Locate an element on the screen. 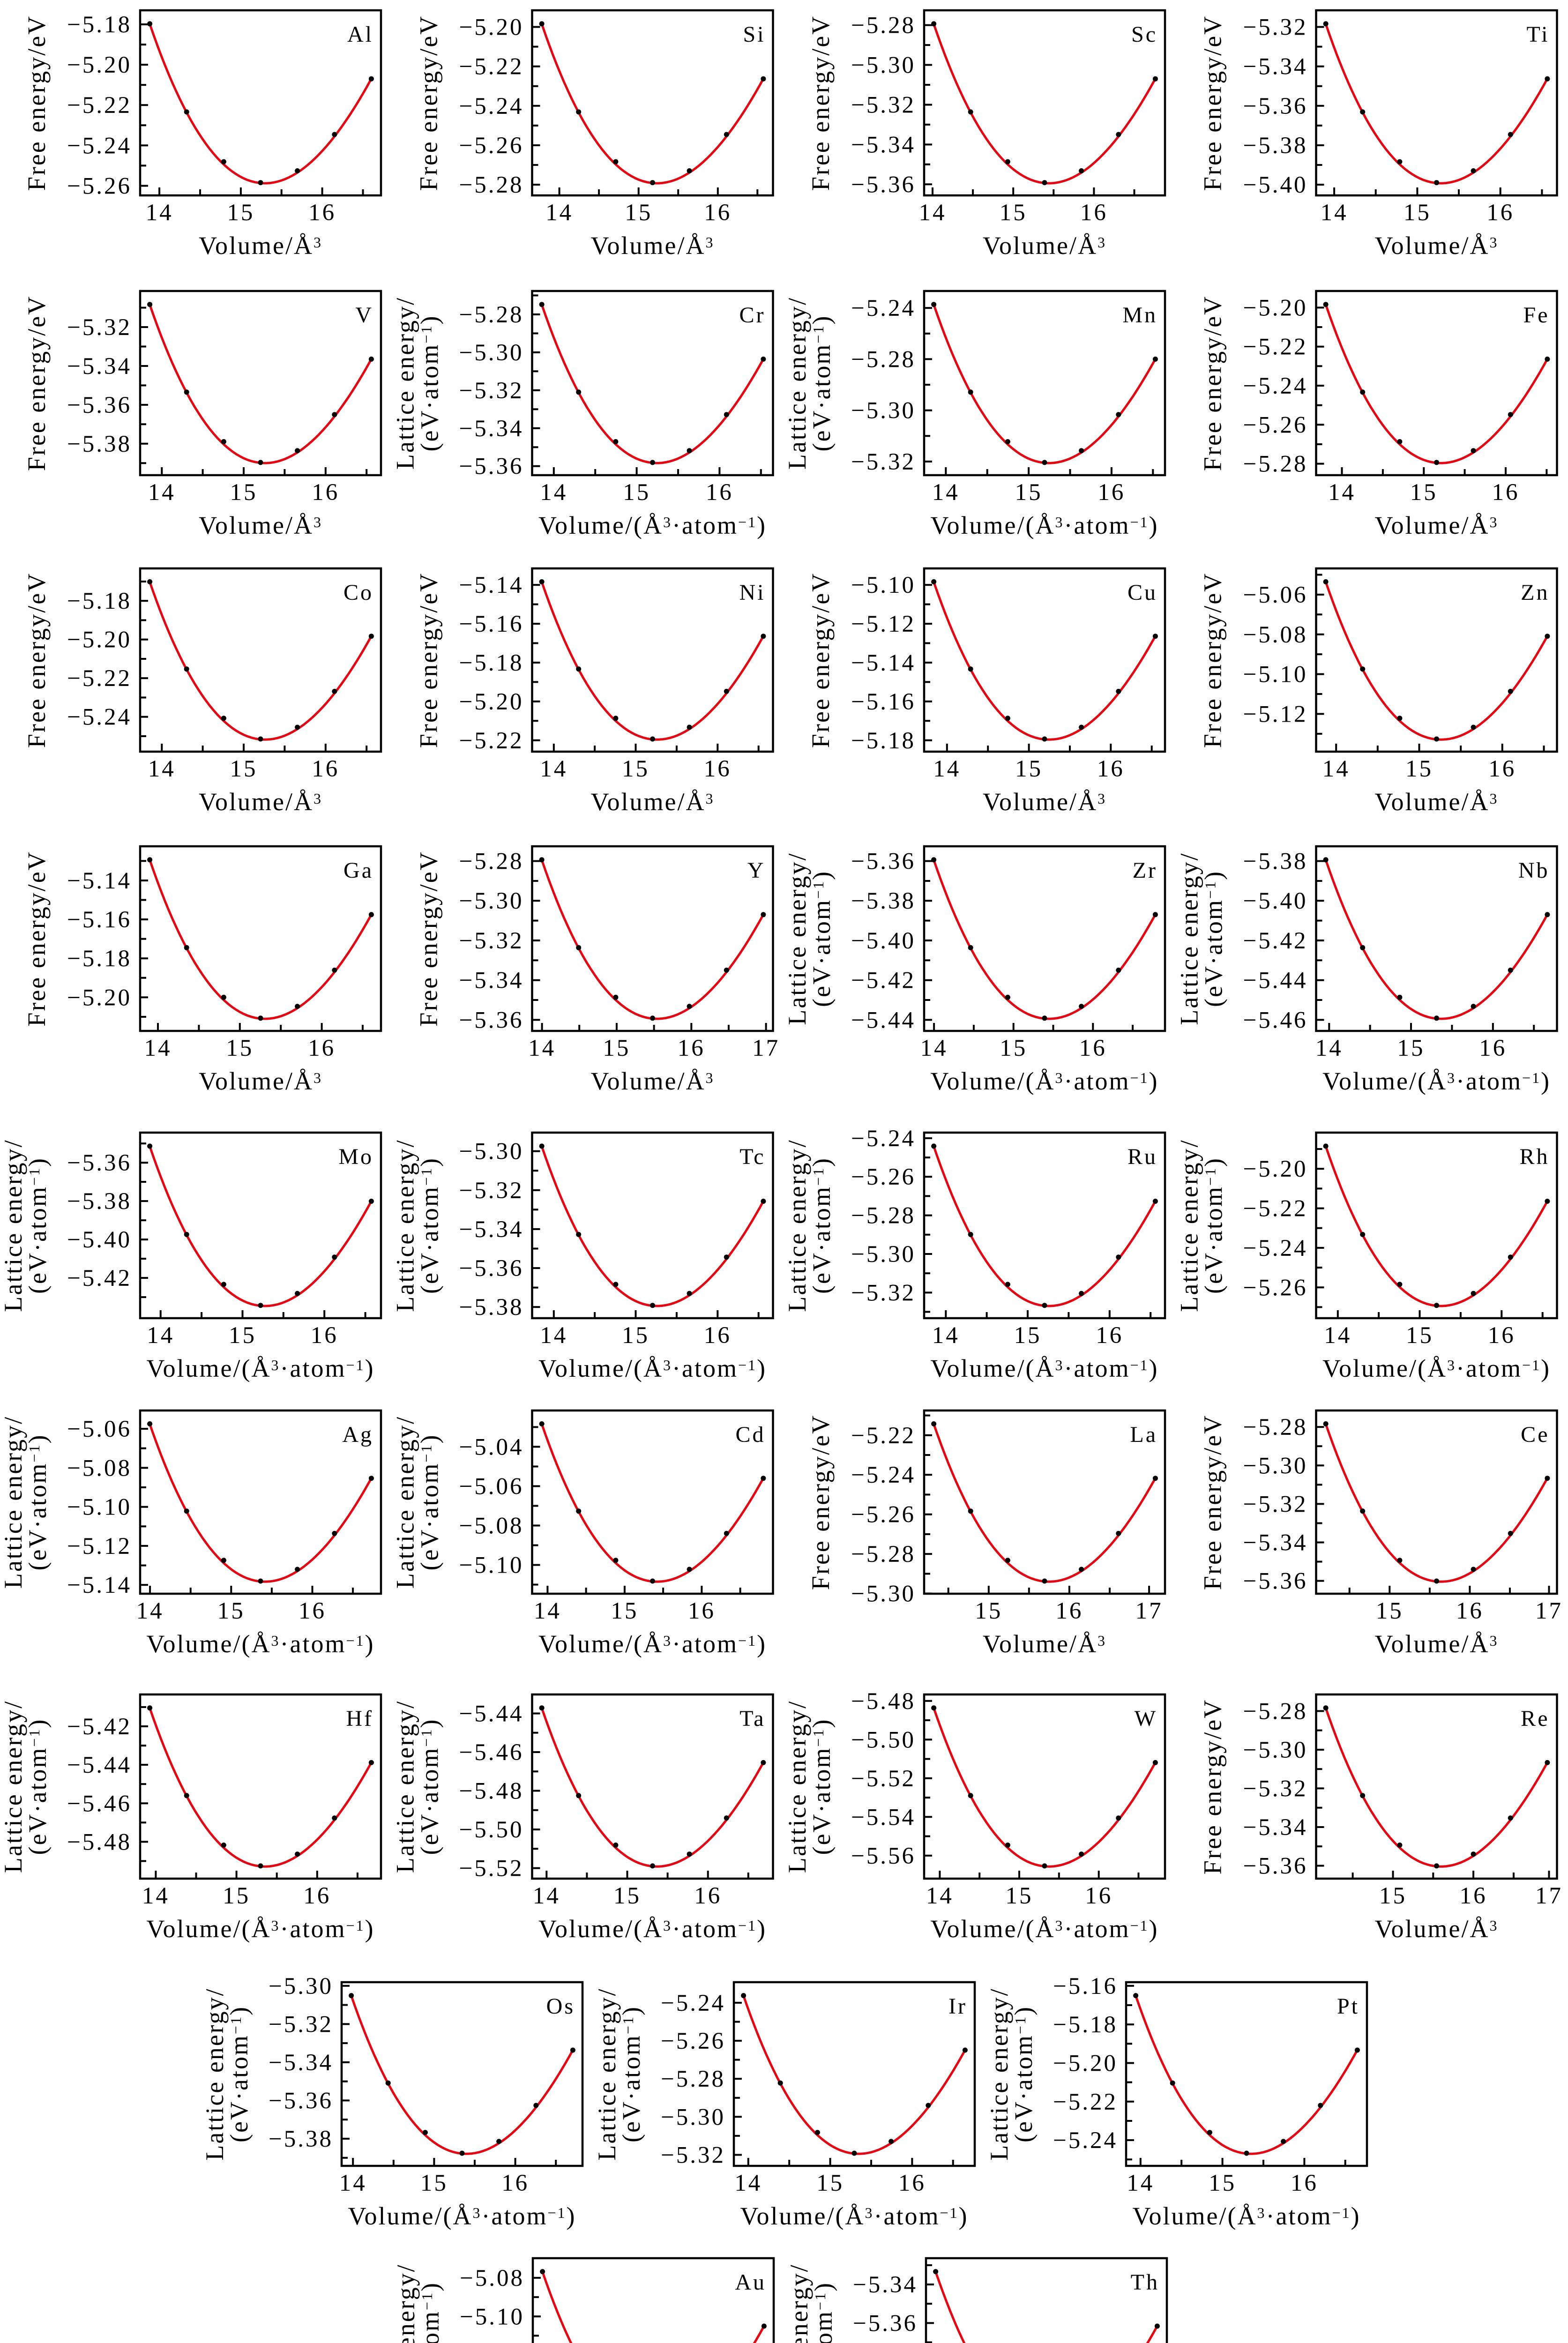  svg-text: −5.54 is located at coordinates (884, 1817).